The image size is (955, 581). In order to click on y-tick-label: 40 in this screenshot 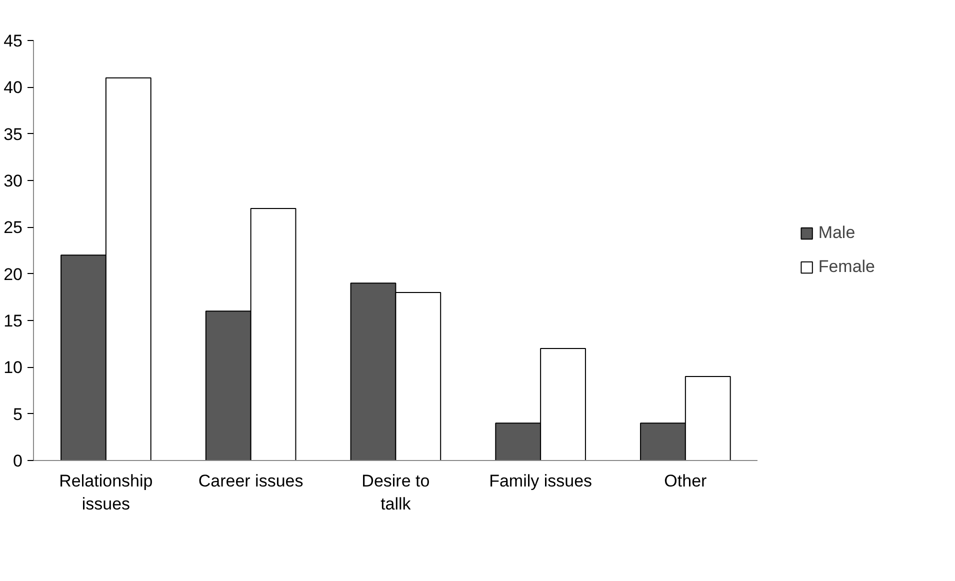, I will do `click(13, 88)`.